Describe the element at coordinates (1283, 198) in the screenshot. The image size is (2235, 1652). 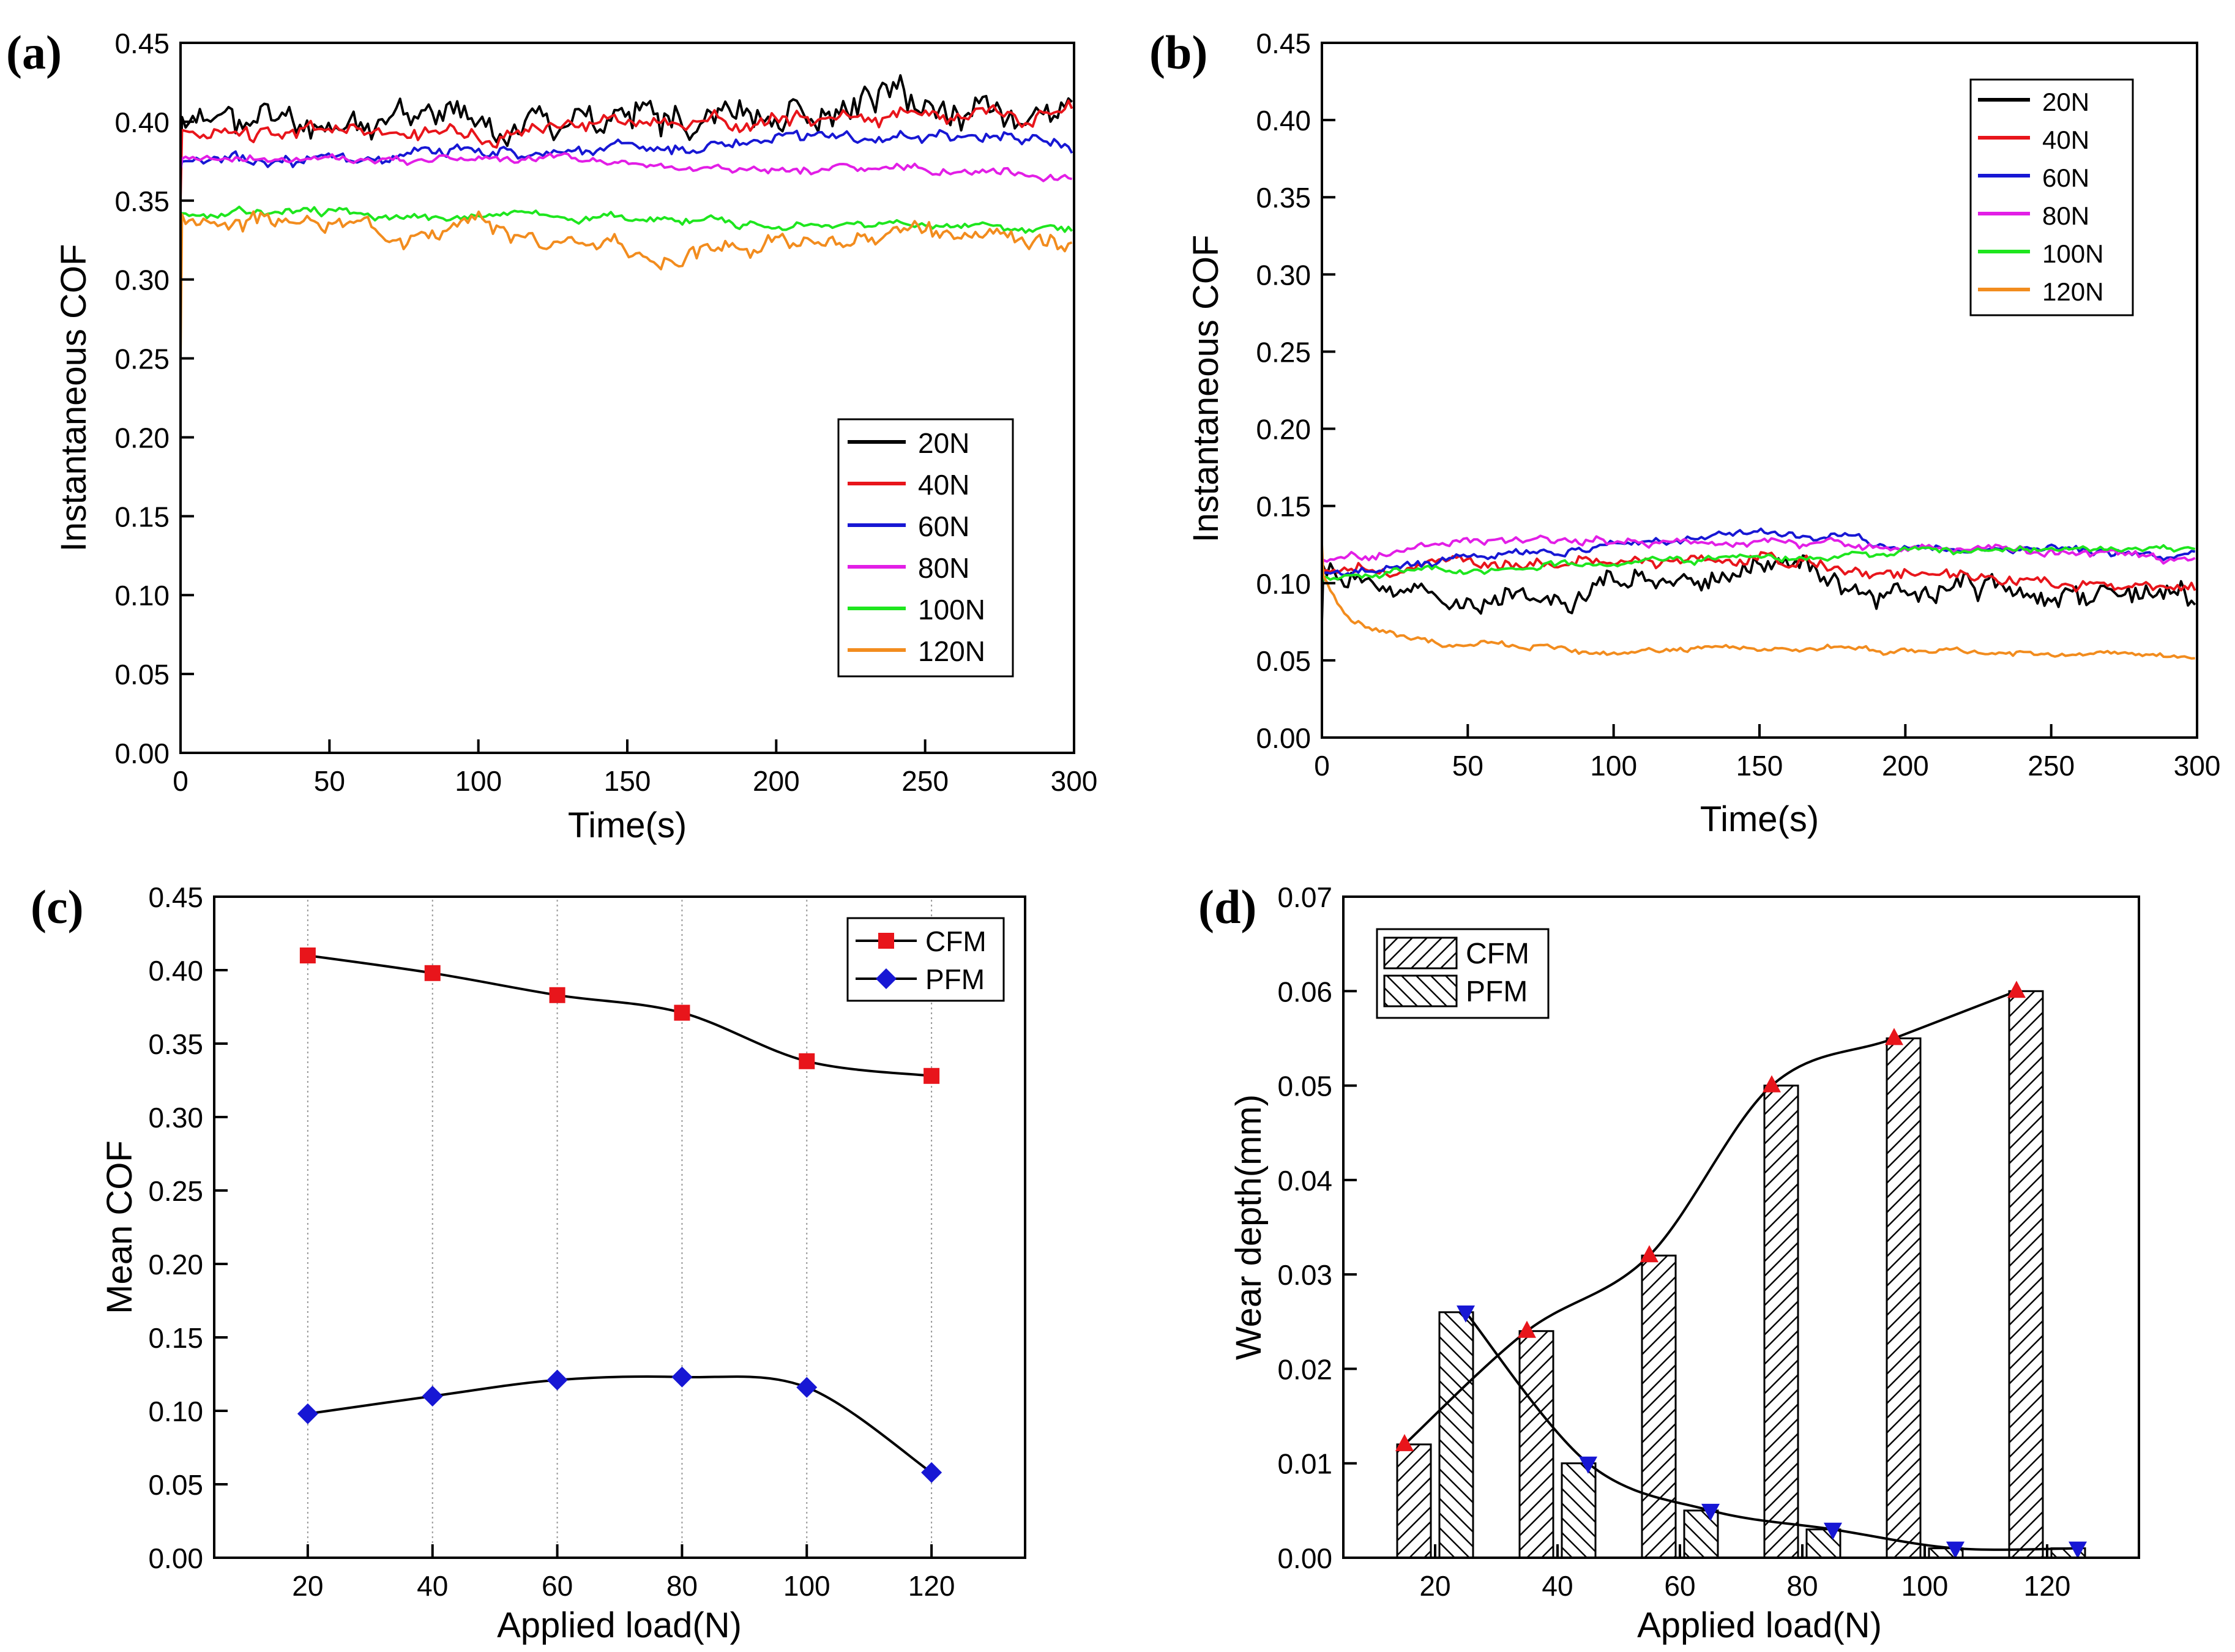
I see `panel-b-ytick-label: 0.35` at that location.